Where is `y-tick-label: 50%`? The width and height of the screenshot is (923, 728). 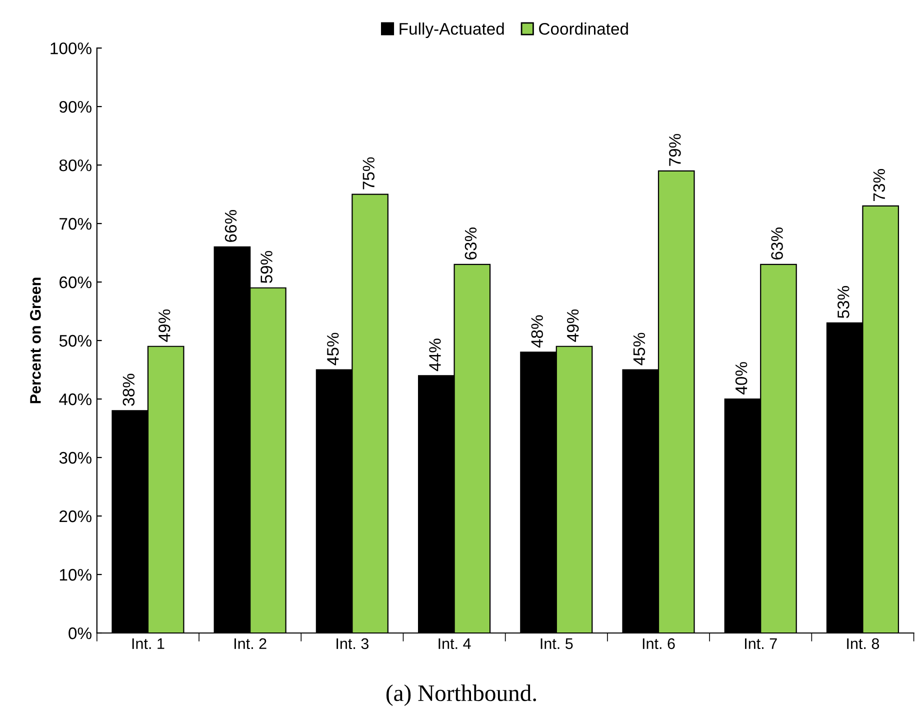
y-tick-label: 50% is located at coordinates (75, 340).